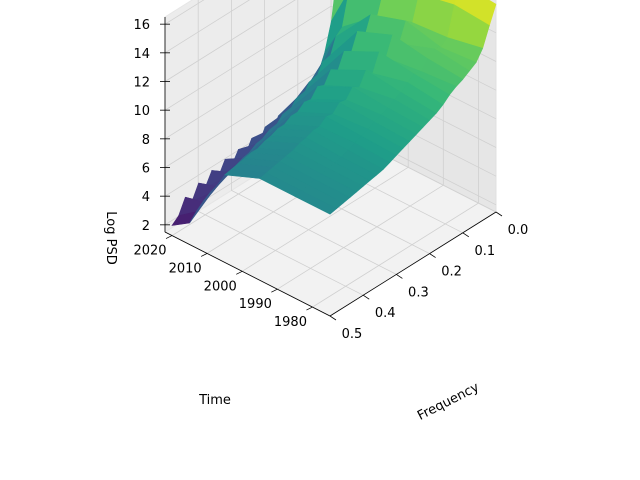 The height and width of the screenshot is (480, 640). Describe the element at coordinates (141, 83) in the screenshot. I see `z-tick-label: 12` at that location.